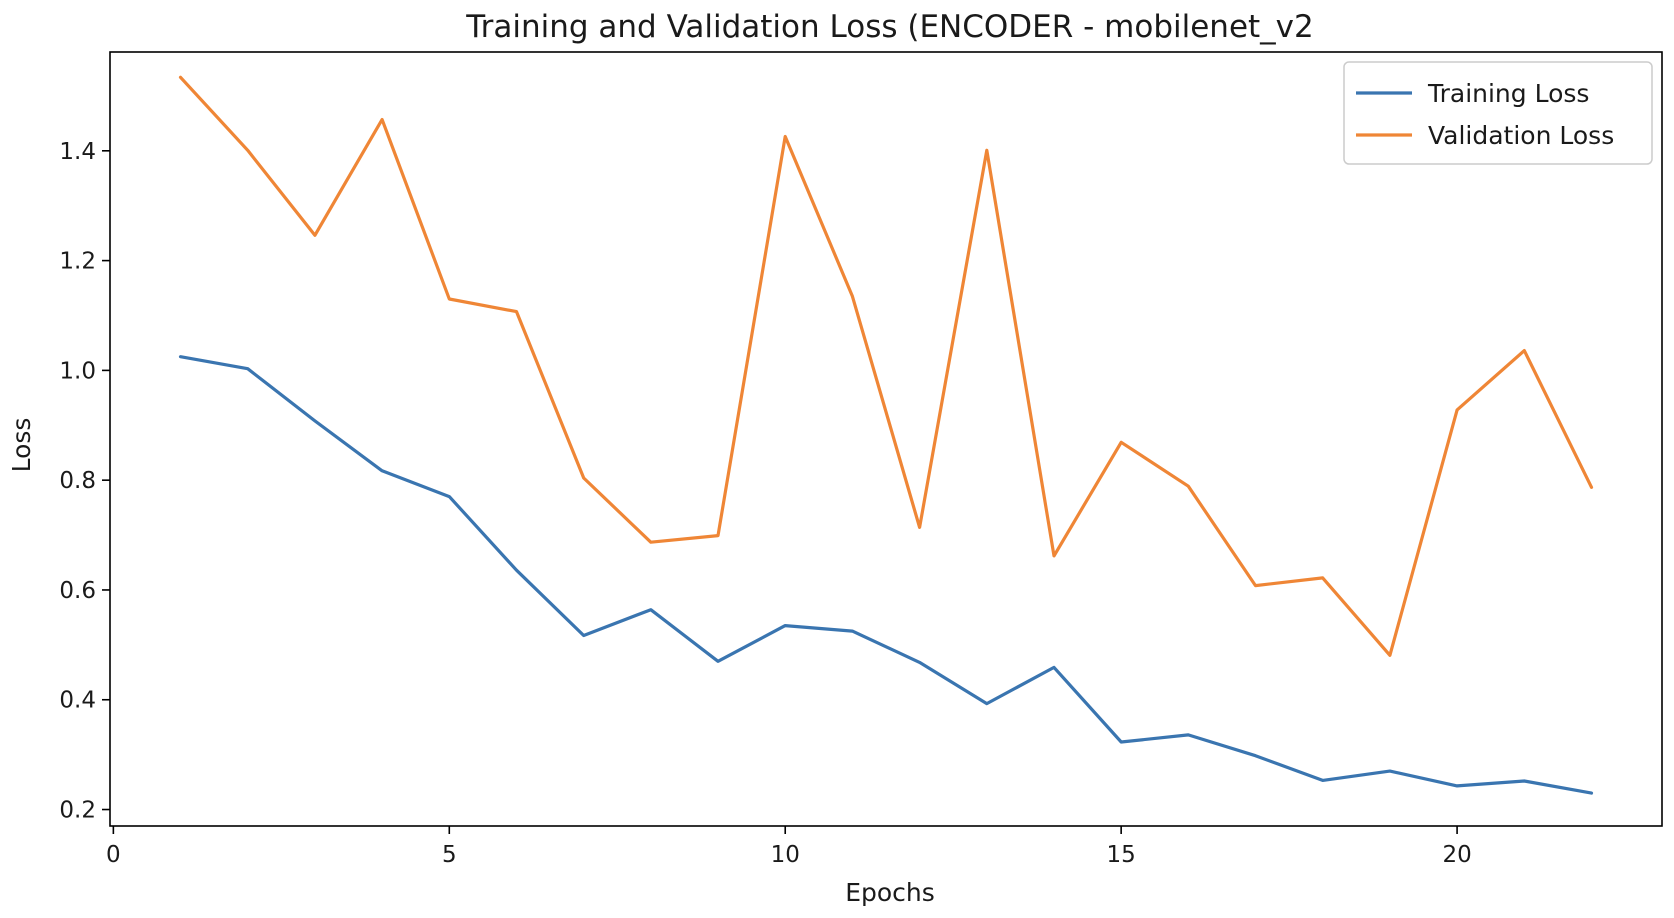 The image size is (1674, 918). Describe the element at coordinates (785, 855) in the screenshot. I see `x-tick-label: 10` at that location.